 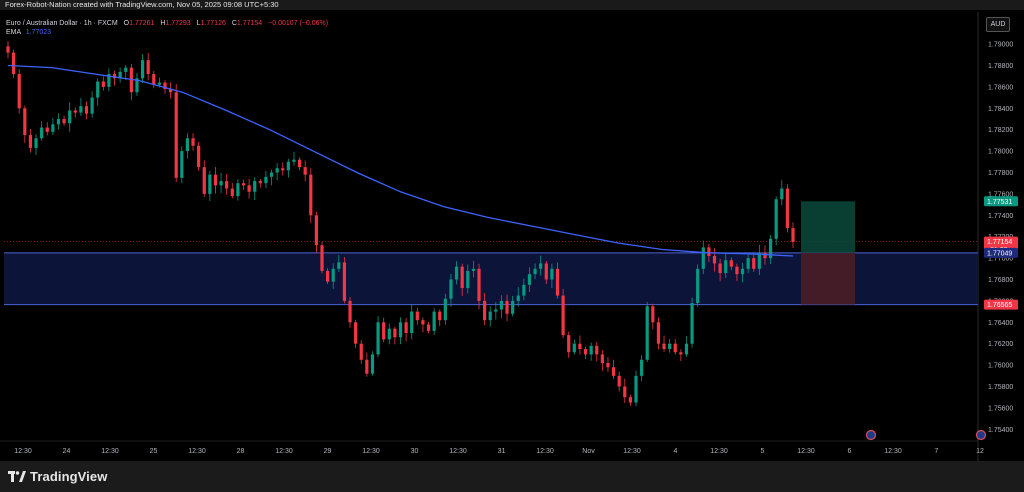 What do you see at coordinates (1000, 387) in the screenshot?
I see `y-tick-label: 1.75800` at bounding box center [1000, 387].